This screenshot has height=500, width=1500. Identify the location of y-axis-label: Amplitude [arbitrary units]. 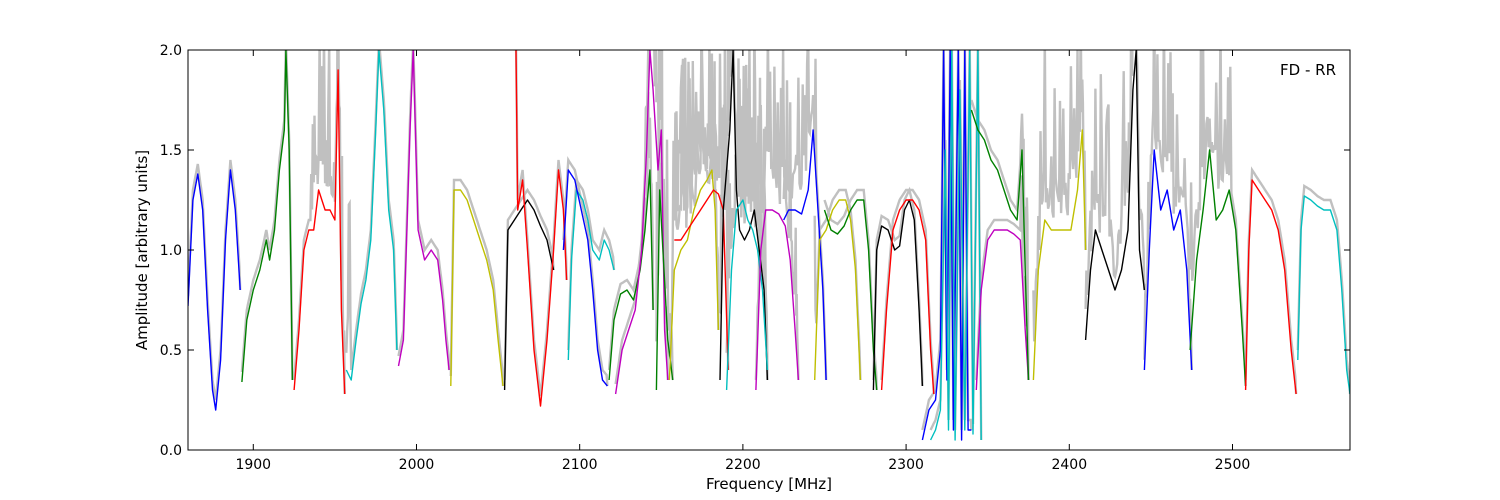
(142, 250).